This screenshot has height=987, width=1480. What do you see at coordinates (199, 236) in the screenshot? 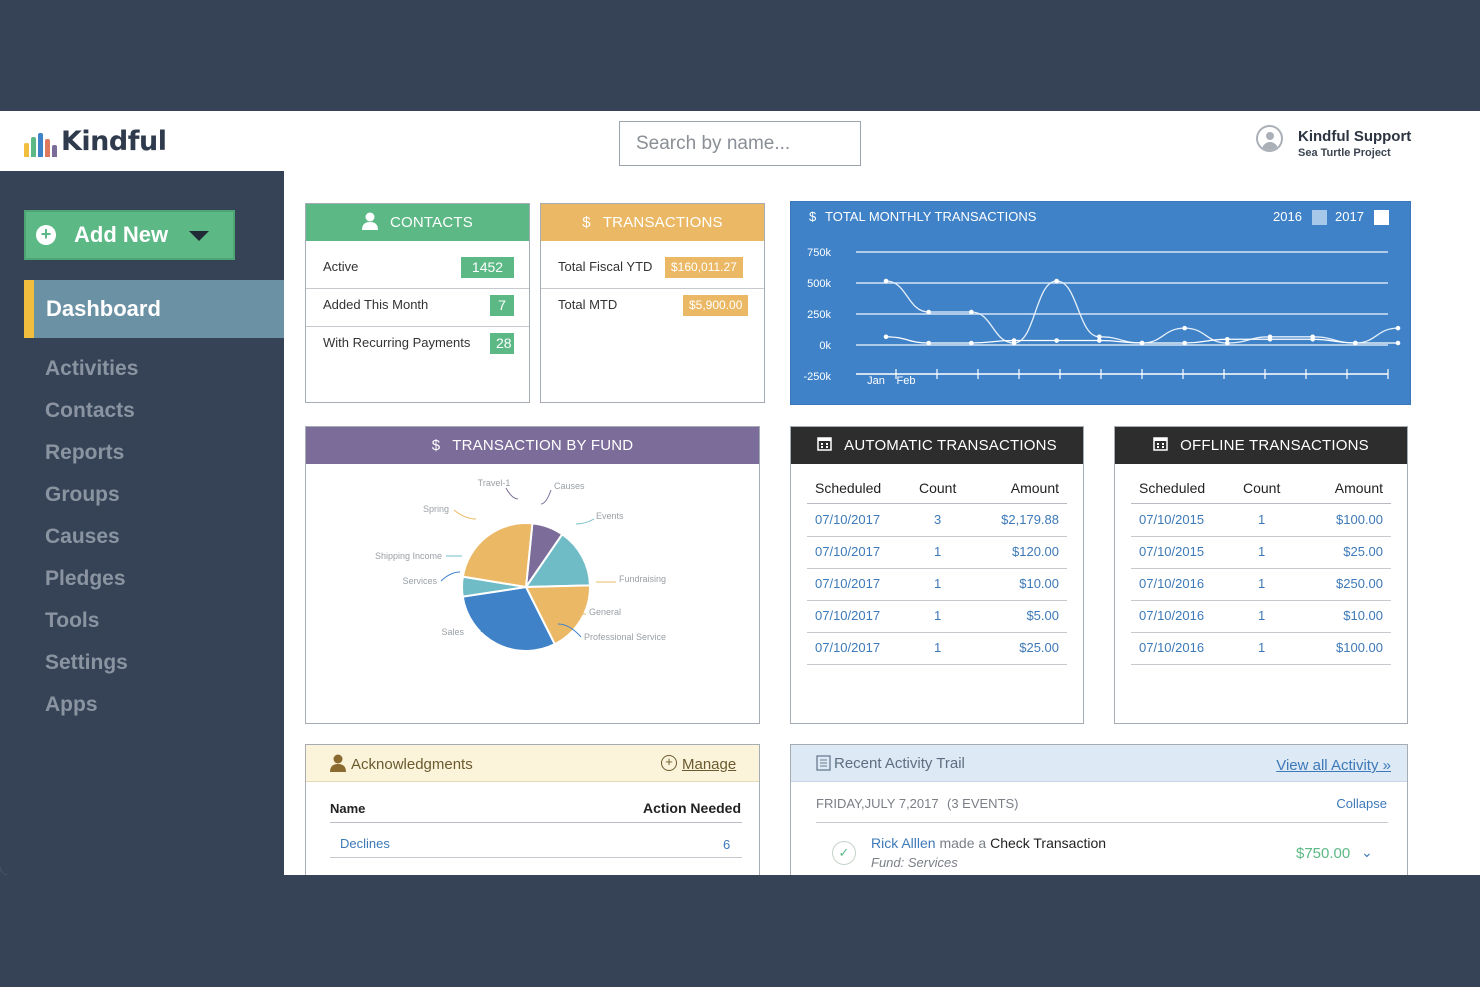
I see `chevron-down-icon` at bounding box center [199, 236].